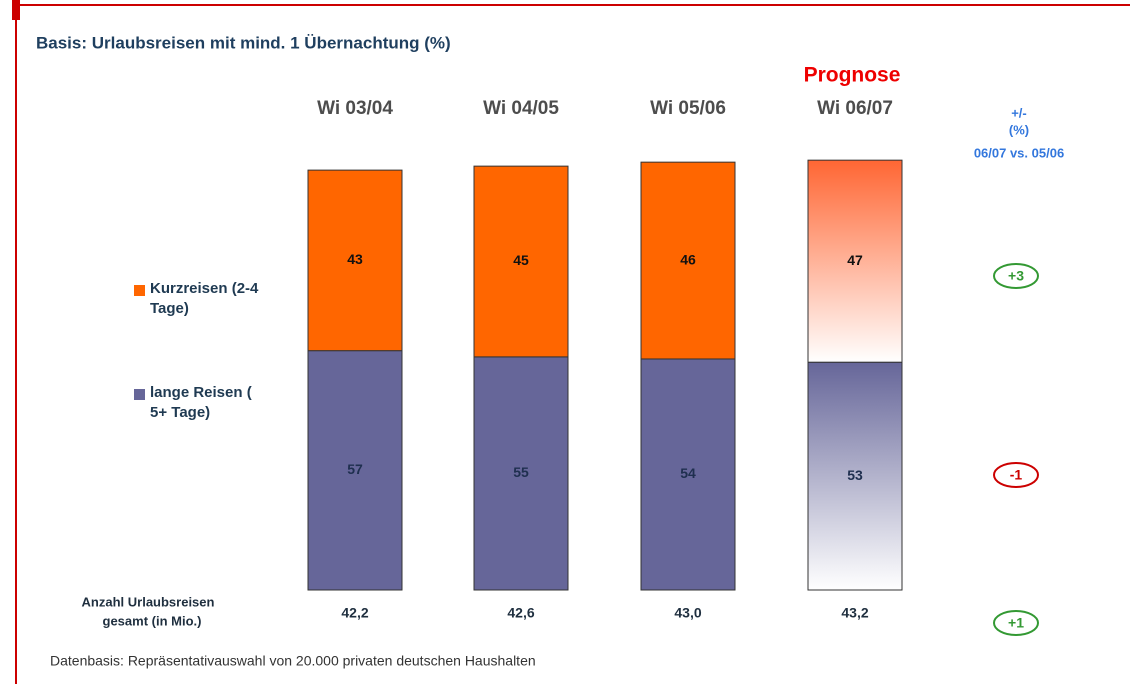 The image size is (1130, 684). I want to click on change-header: 06/07 vs. 05/06, so click(1019, 152).